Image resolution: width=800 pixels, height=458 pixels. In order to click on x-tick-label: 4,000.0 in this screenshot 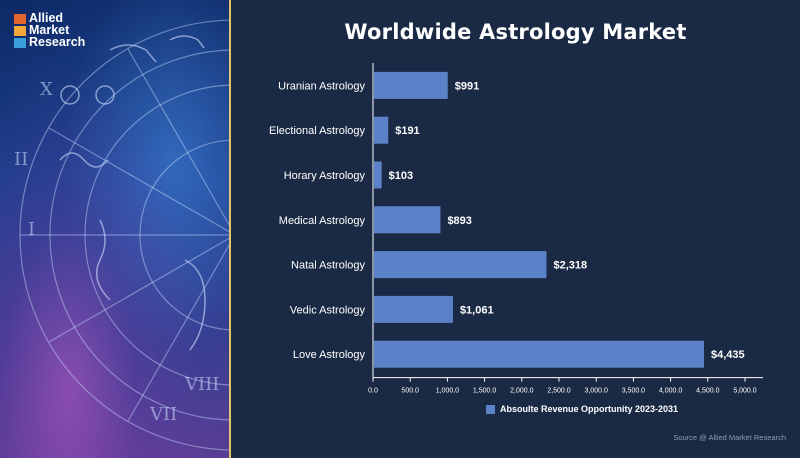, I will do `click(670, 391)`.